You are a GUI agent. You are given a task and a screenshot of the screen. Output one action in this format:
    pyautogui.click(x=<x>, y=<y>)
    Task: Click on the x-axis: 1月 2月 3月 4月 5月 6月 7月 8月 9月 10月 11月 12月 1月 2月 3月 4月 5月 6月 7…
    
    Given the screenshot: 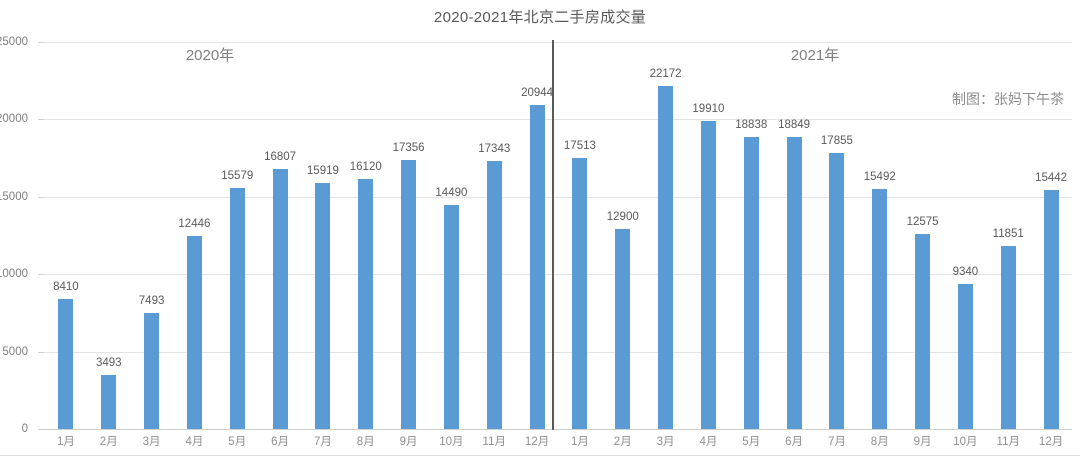 What is the action you would take?
    pyautogui.click(x=558, y=442)
    